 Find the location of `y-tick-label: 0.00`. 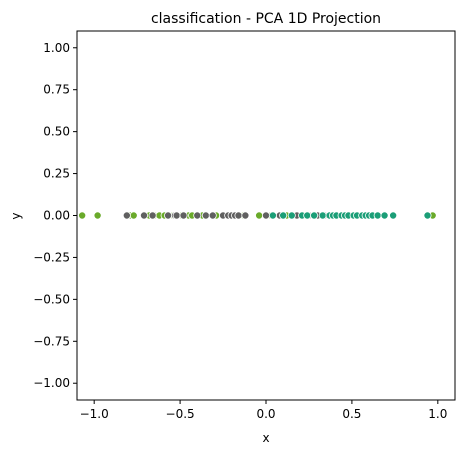

y-tick-label: 0.00 is located at coordinates (56, 216).